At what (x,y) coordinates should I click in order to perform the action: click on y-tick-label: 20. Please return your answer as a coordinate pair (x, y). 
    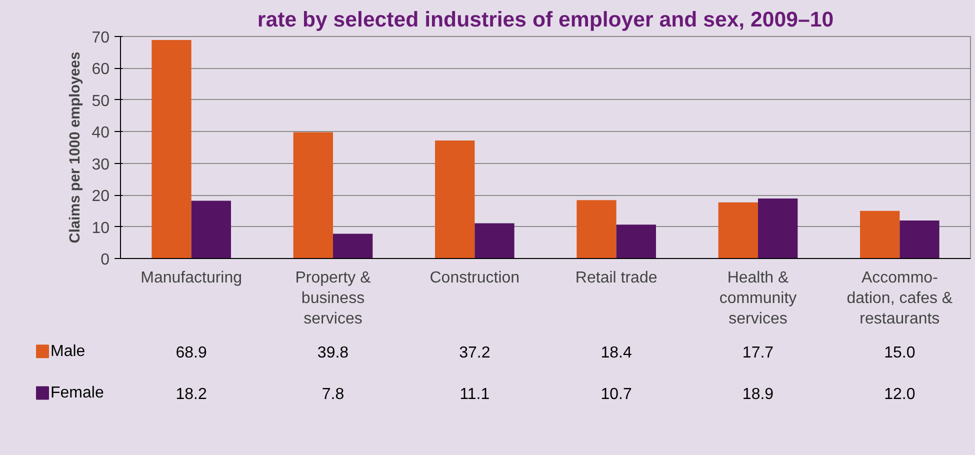
    Looking at the image, I should click on (101, 197).